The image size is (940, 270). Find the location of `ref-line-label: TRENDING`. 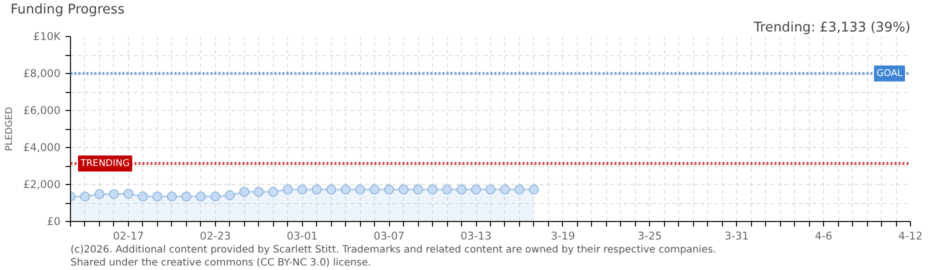

ref-line-label: TRENDING is located at coordinates (105, 164).